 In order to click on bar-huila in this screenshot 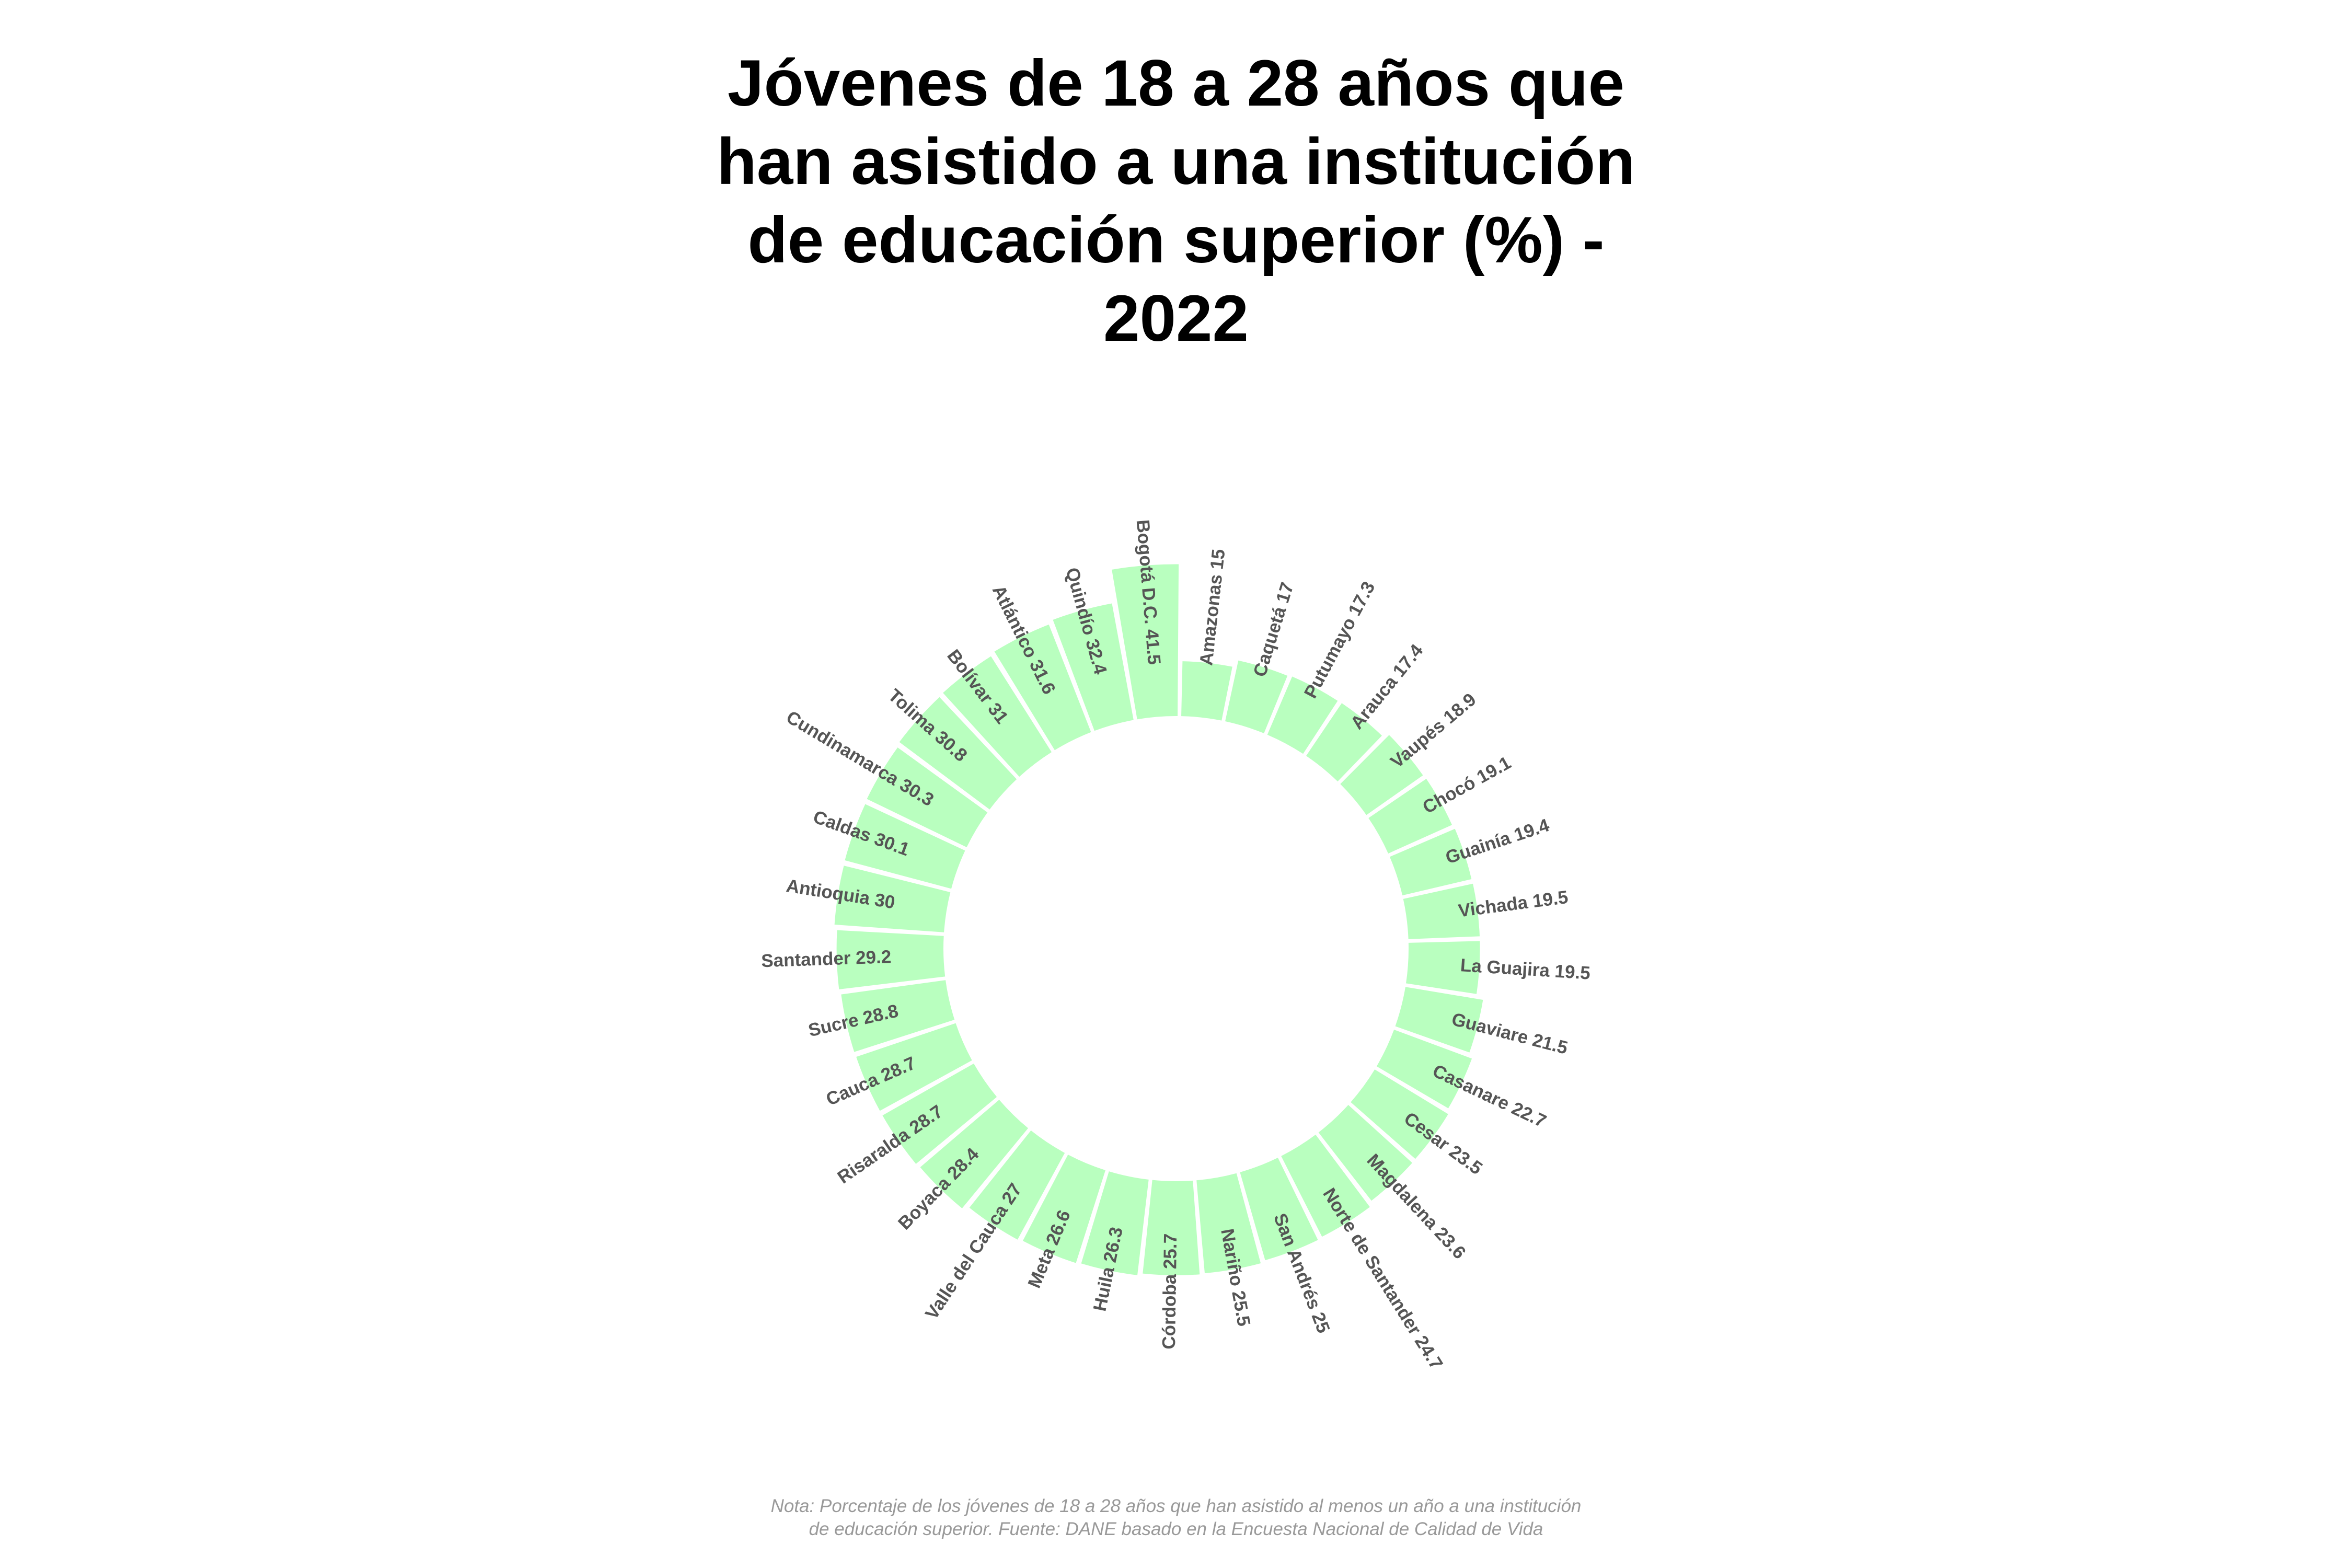, I will do `click(1115, 1223)`.